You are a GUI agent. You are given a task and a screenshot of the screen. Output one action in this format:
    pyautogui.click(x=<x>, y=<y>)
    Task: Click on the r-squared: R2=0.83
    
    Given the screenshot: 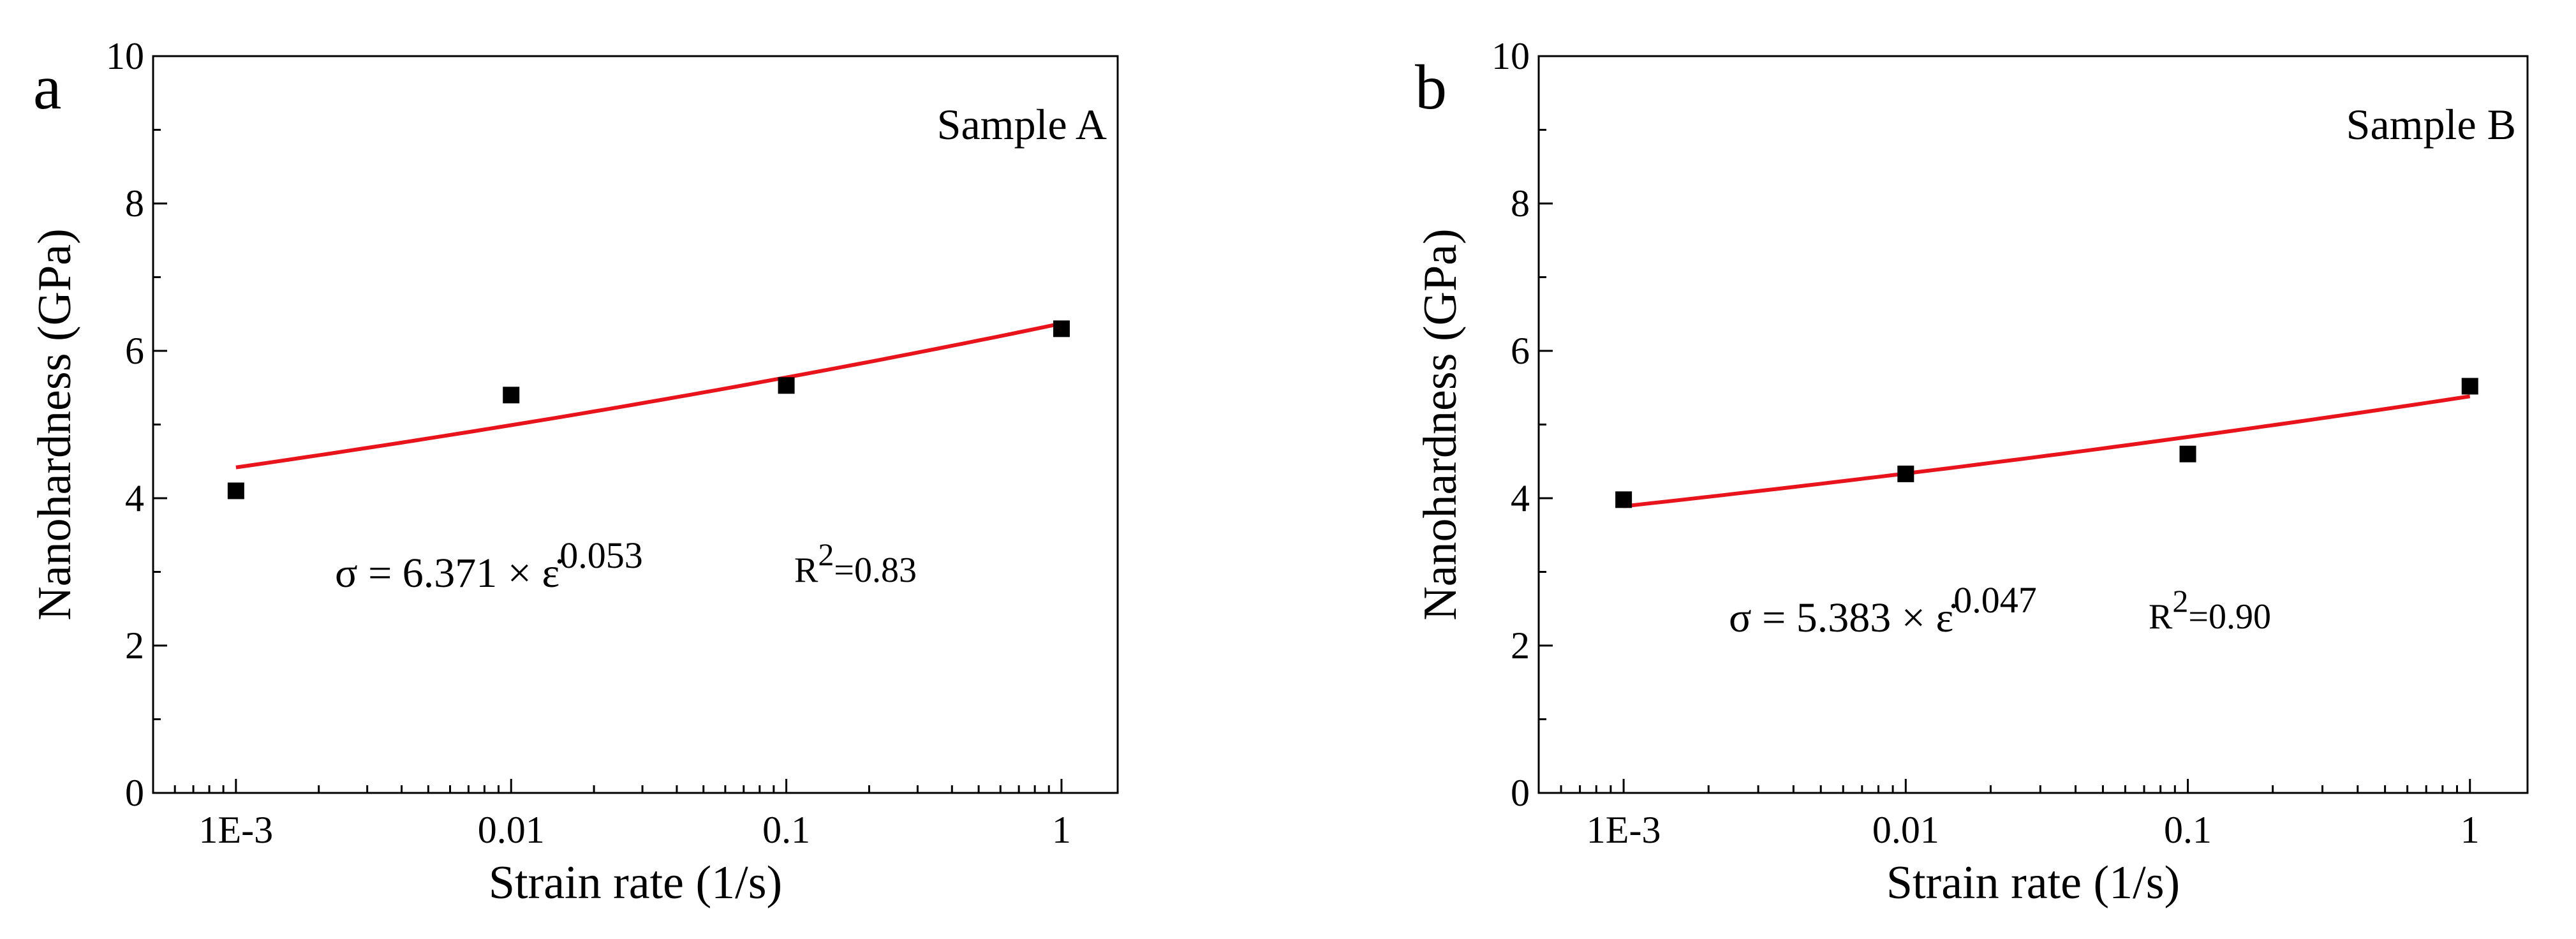 What is the action you would take?
    pyautogui.click(x=855, y=563)
    